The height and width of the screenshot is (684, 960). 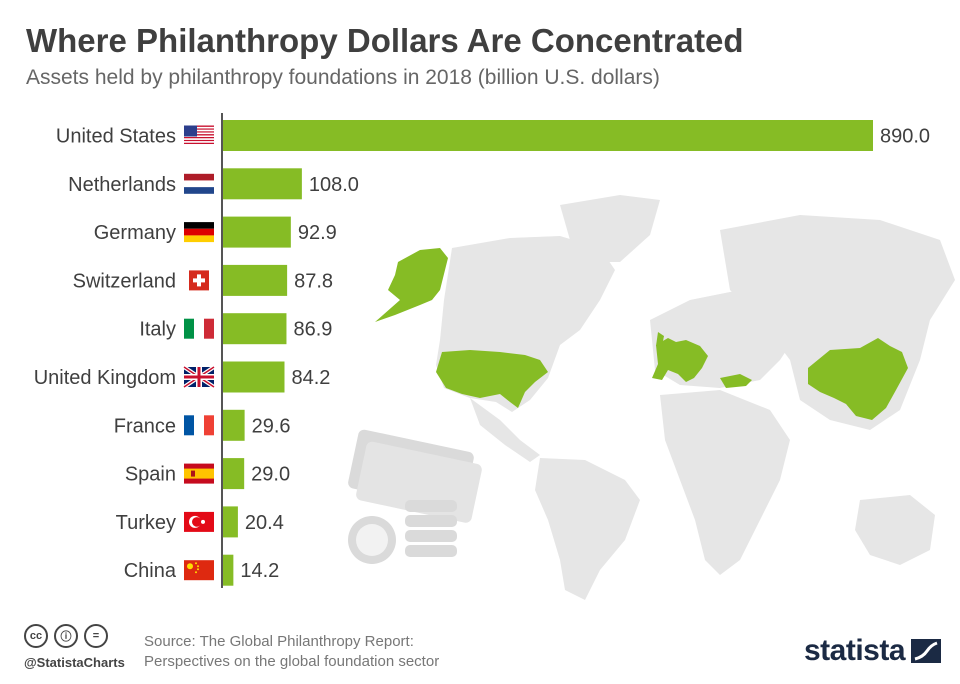 I want to click on us-flag-icon, so click(x=199, y=135).